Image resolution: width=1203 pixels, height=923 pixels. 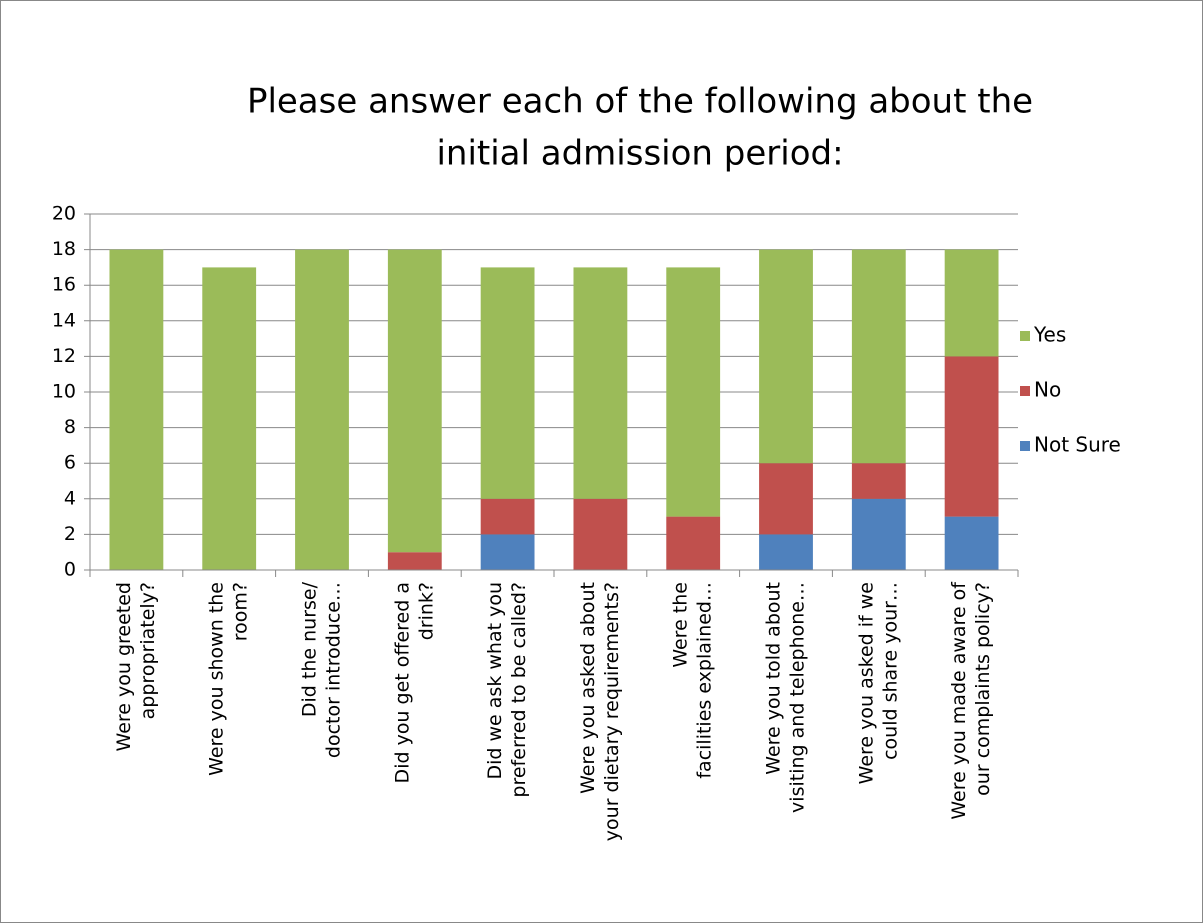 I want to click on y-tick-label: 4, so click(x=70, y=498).